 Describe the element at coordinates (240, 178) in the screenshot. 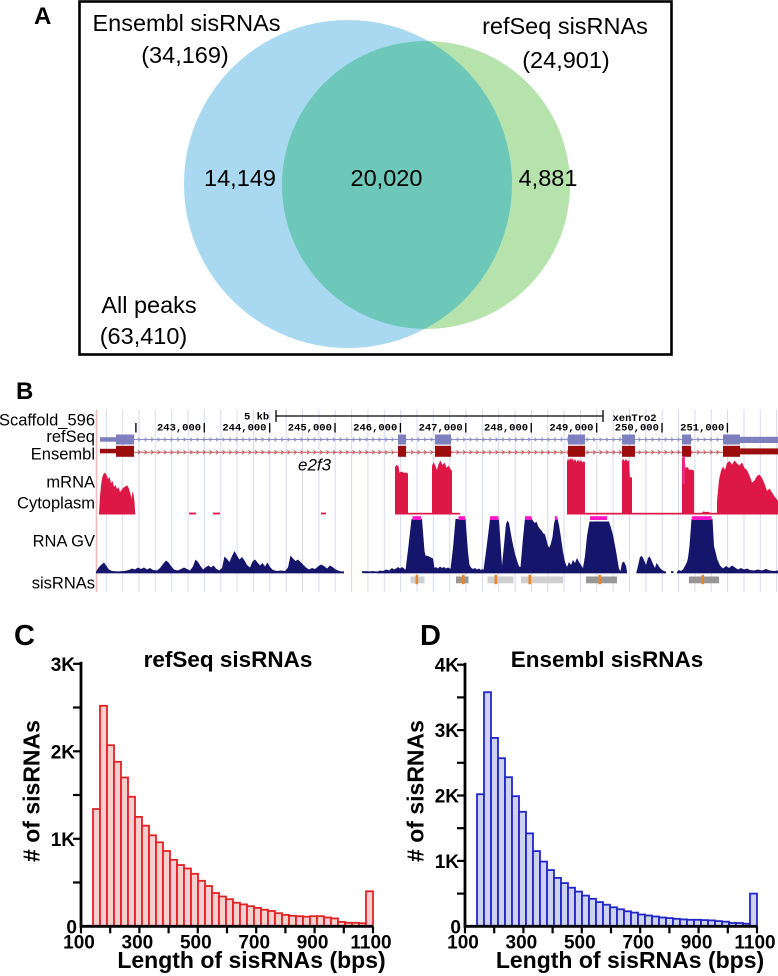

I see `svg-text: 14,149` at that location.